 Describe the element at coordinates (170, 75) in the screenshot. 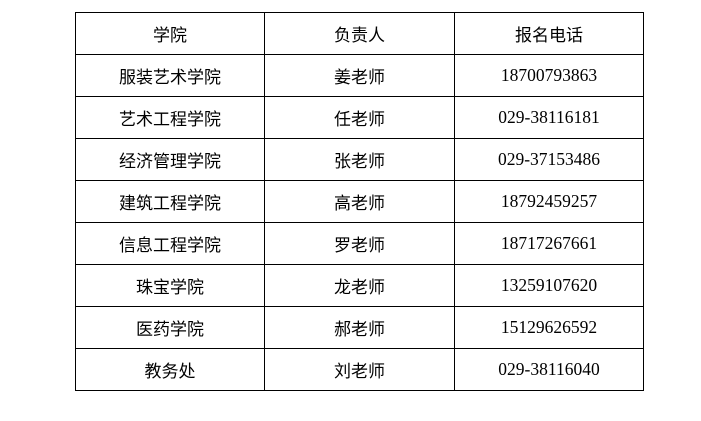

I see `college-cell: 服装艺术学院` at that location.